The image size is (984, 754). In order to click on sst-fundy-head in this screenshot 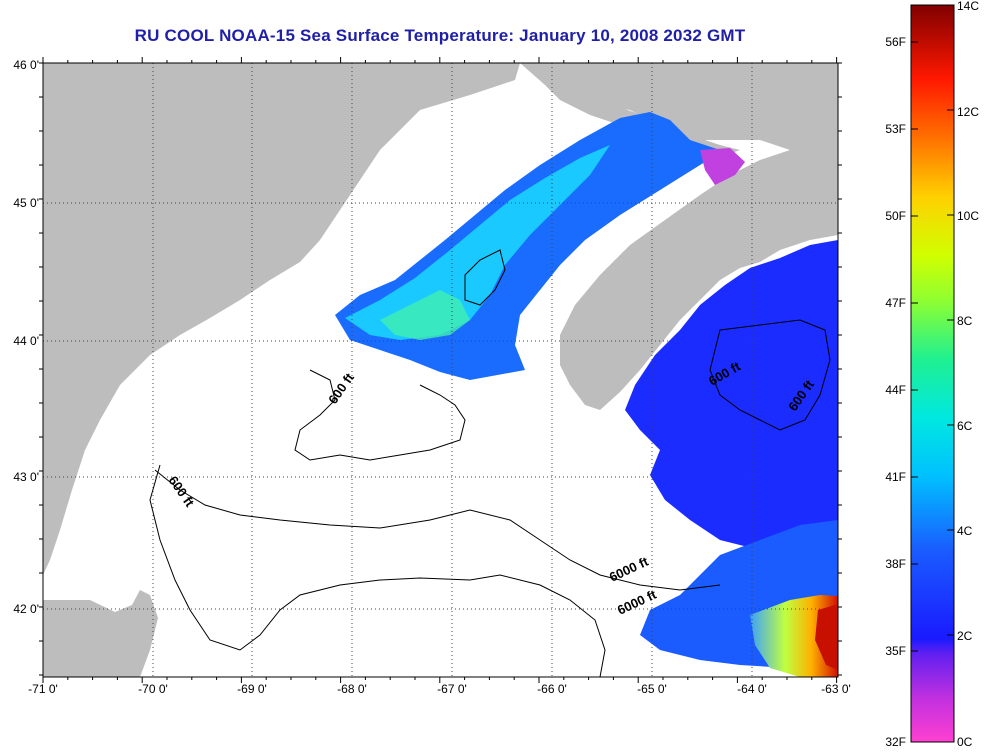, I will do `click(722, 166)`.